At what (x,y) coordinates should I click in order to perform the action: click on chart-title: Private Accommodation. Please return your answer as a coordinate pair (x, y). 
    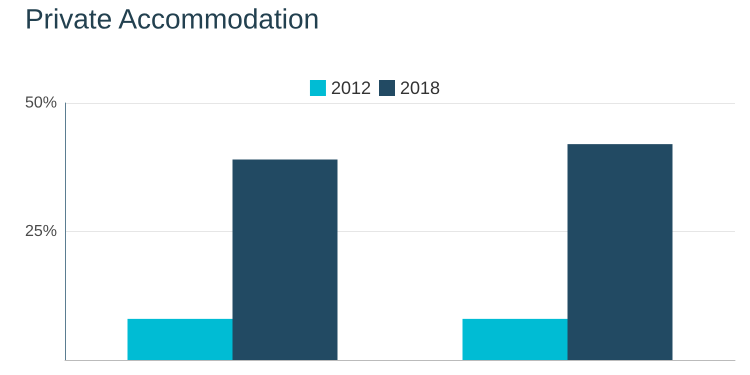
    Looking at the image, I should click on (172, 19).